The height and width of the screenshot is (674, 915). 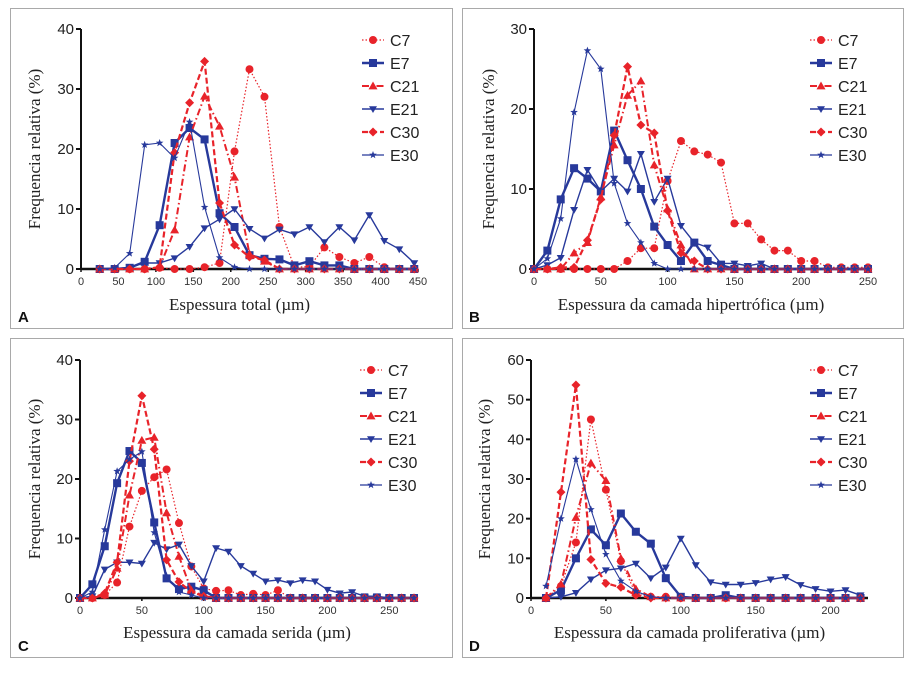 I want to click on legend-entry: C7, so click(x=398, y=371).